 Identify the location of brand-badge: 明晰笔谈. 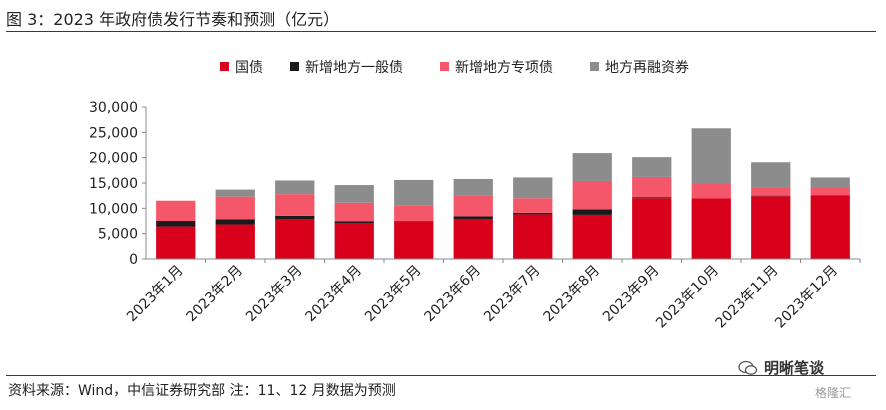
(781, 367).